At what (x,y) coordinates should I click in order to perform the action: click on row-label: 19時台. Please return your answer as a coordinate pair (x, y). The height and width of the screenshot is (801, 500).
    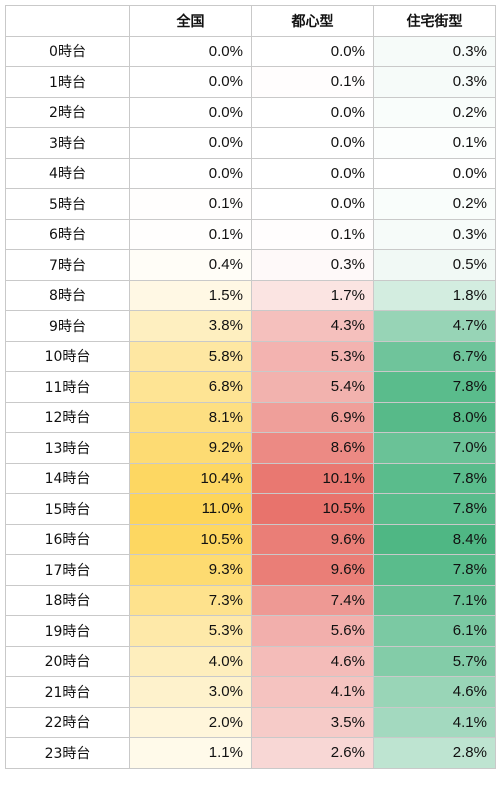
    Looking at the image, I should click on (67, 631).